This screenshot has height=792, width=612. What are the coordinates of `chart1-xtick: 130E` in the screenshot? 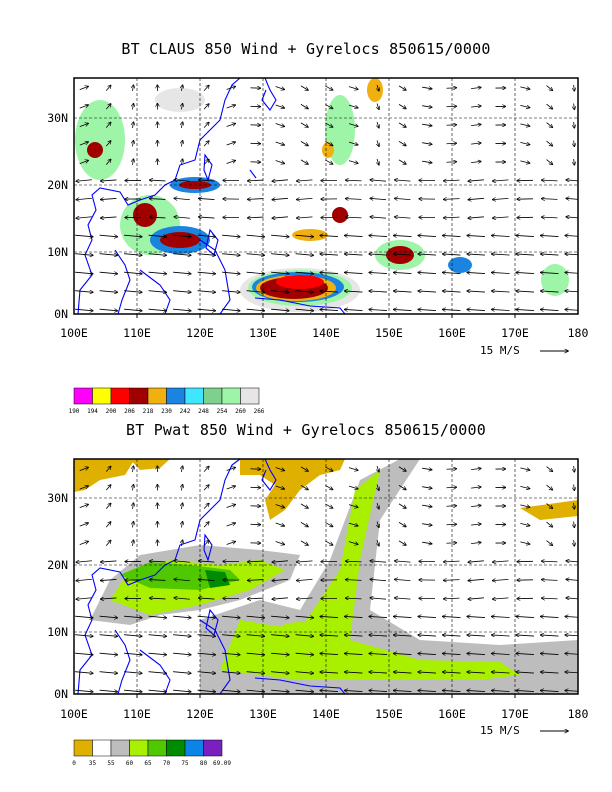 It's located at (263, 333).